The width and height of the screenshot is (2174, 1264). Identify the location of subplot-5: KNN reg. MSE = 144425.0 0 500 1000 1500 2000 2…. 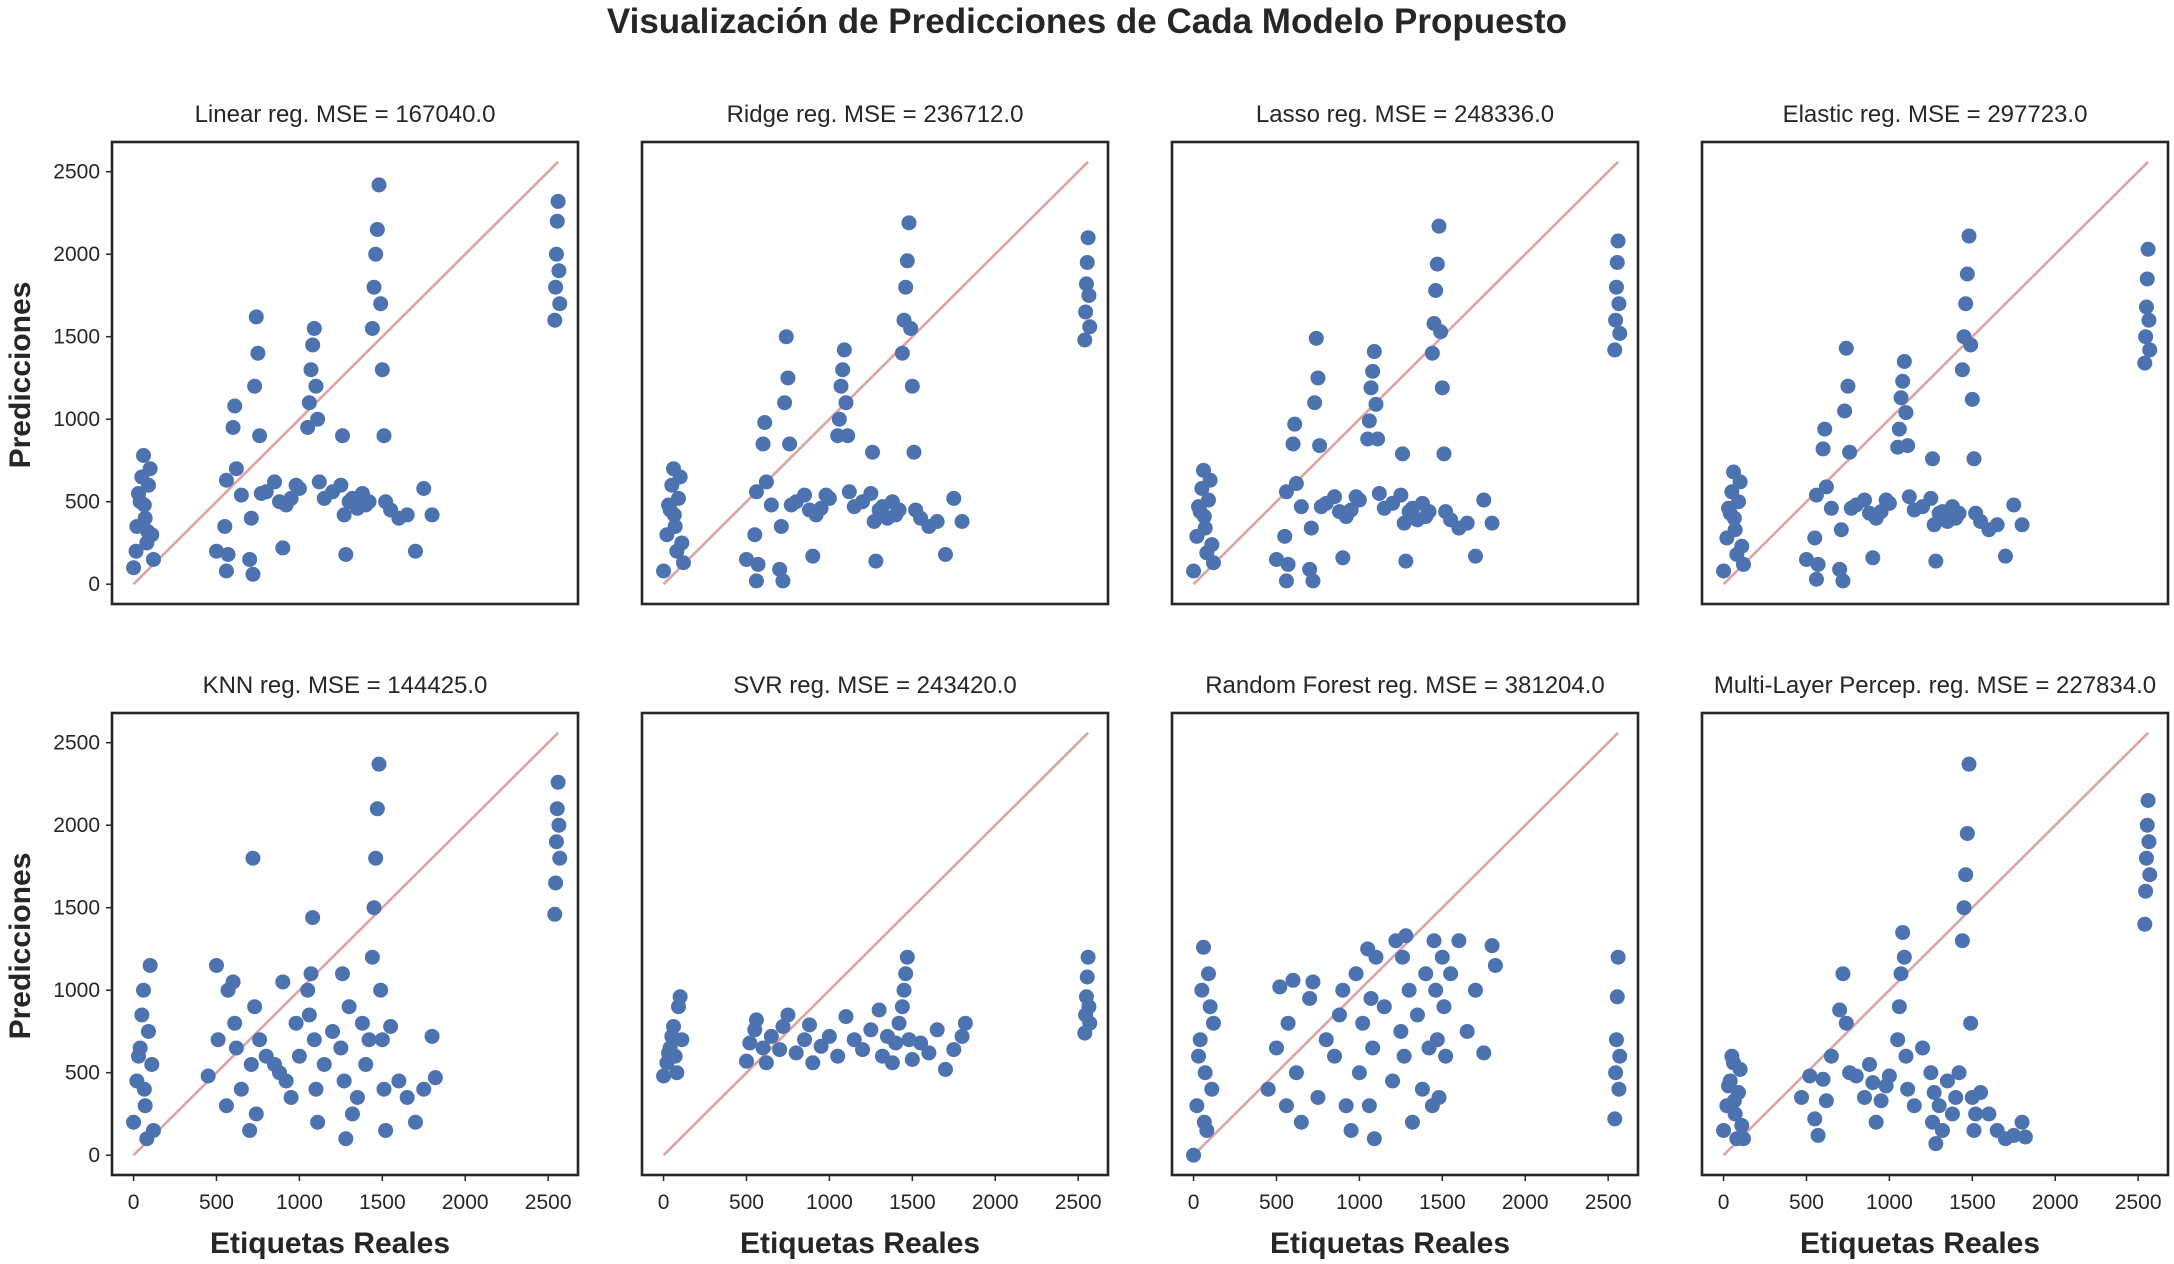
(316, 943).